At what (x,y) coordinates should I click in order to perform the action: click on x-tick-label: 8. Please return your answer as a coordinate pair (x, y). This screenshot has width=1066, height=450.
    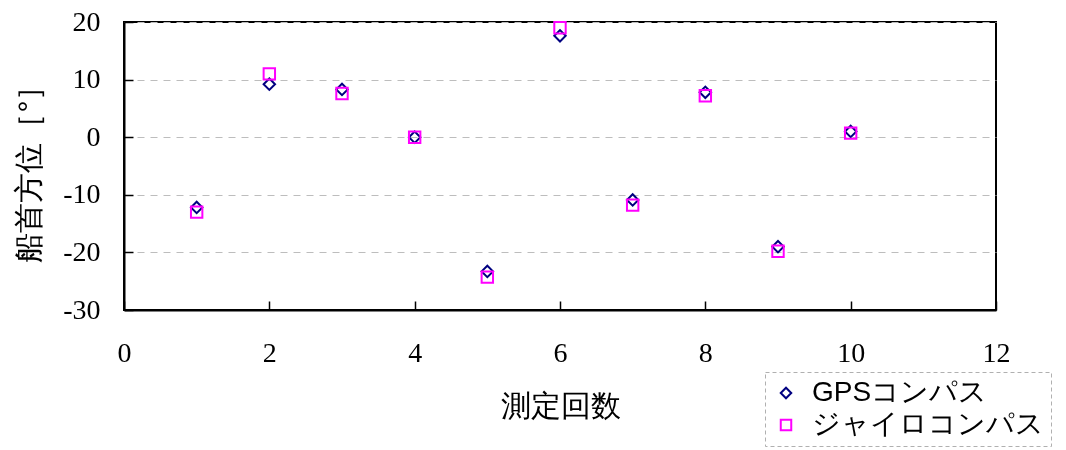
    Looking at the image, I should click on (705, 352).